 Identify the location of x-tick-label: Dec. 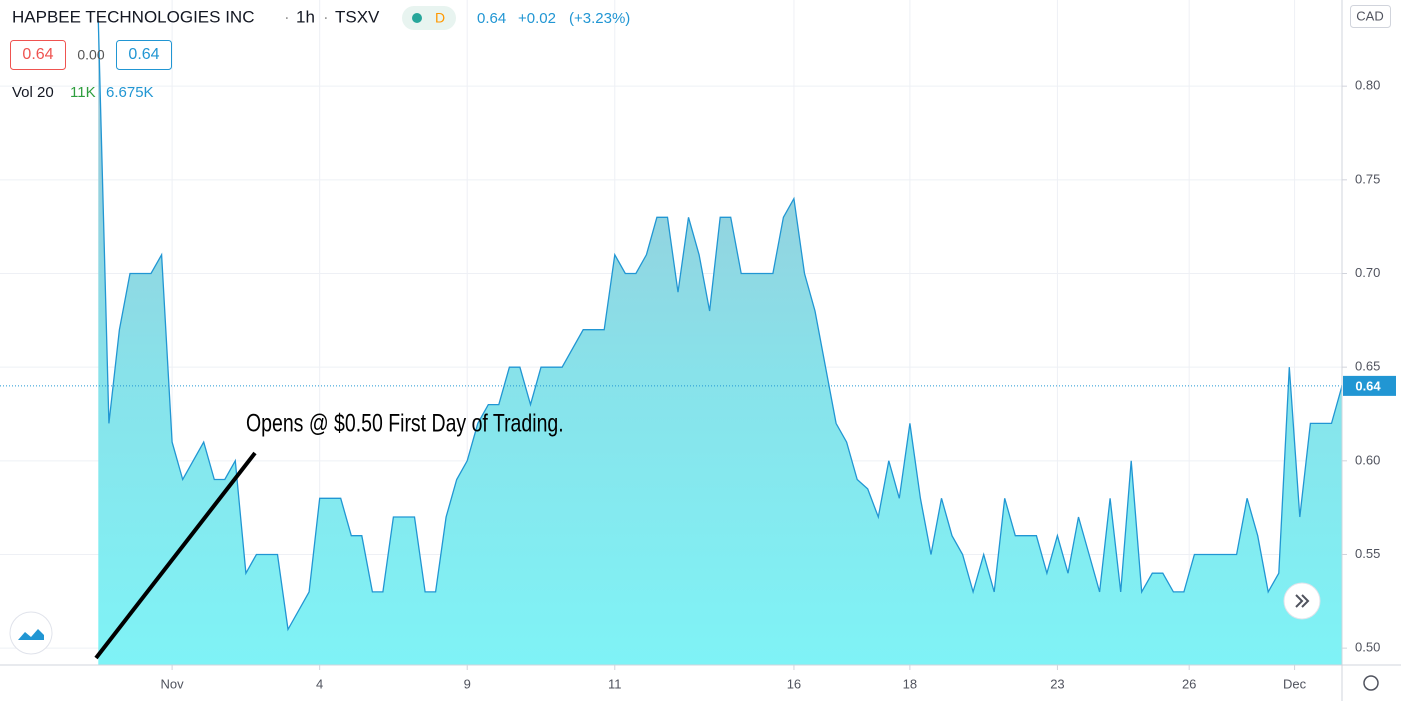
(1295, 683).